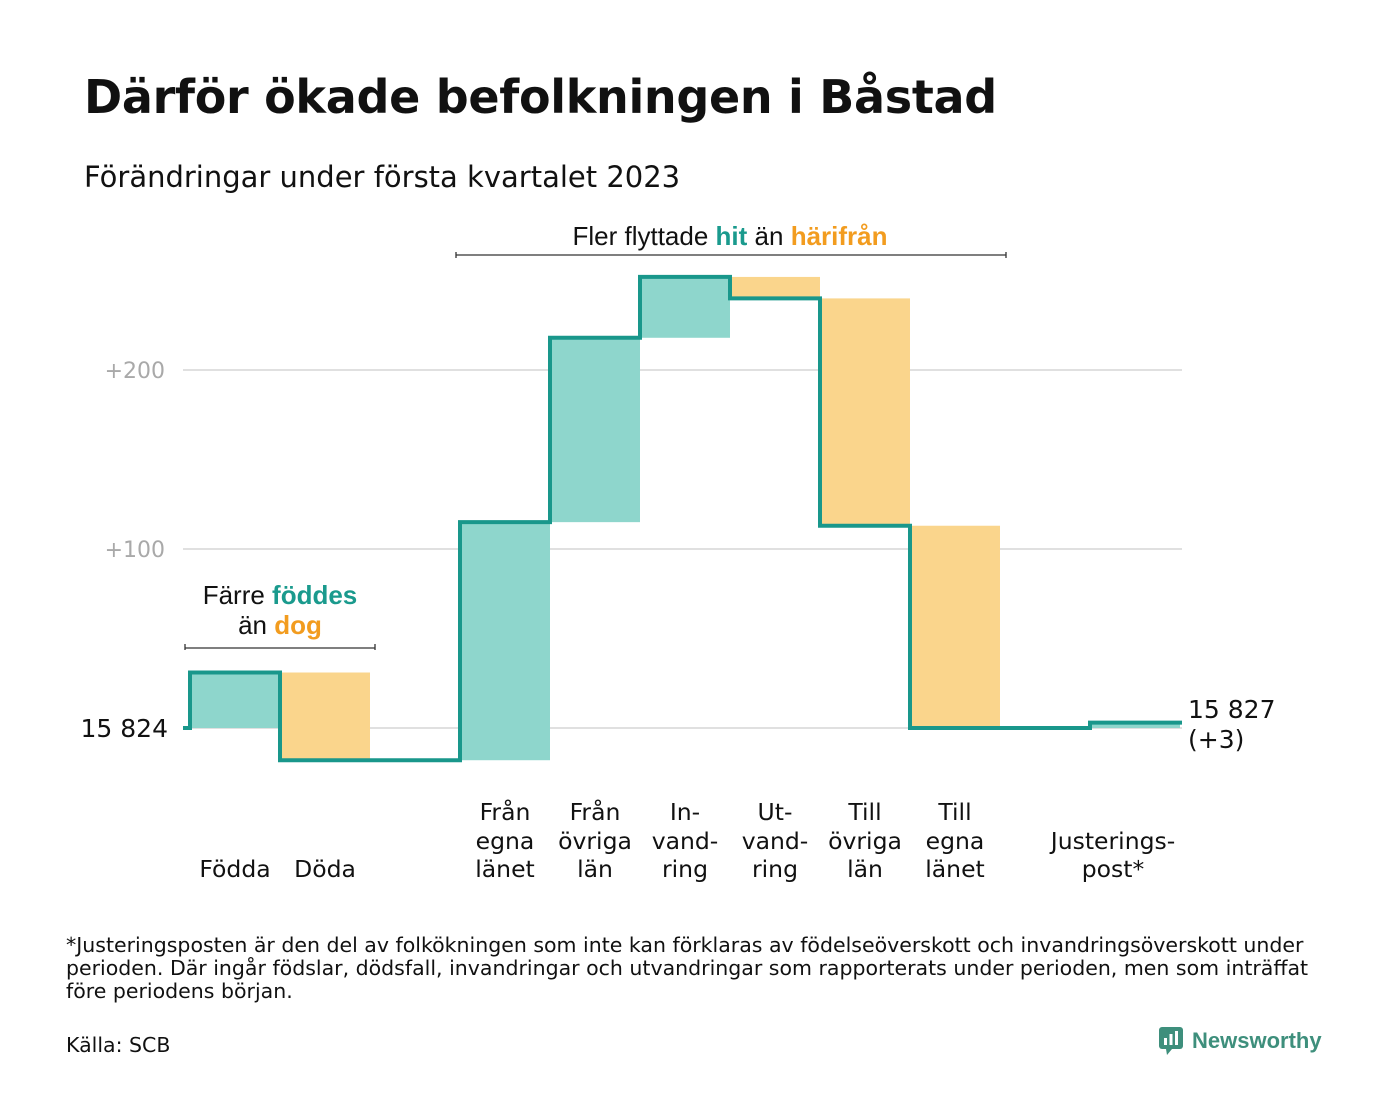  Describe the element at coordinates (382, 177) in the screenshot. I see `chart-subtitle: Förändringar under första kvartalet 2023` at that location.